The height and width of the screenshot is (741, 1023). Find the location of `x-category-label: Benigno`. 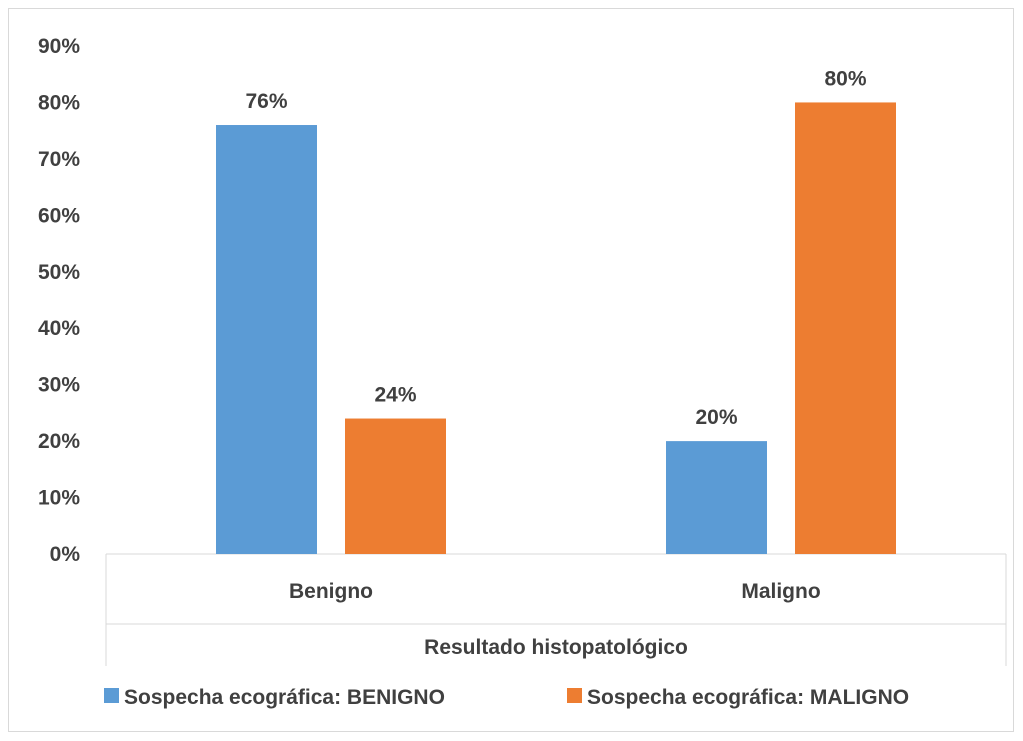

x-category-label: Benigno is located at coordinates (331, 591).